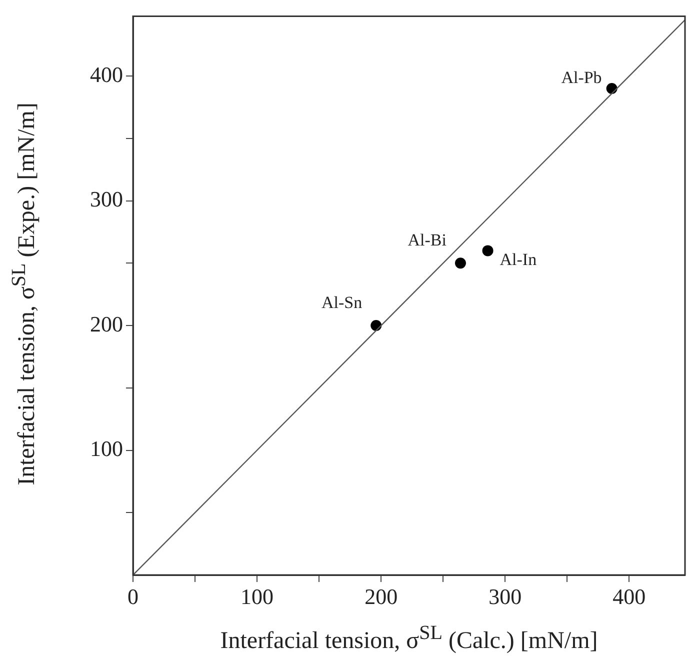  Describe the element at coordinates (257, 596) in the screenshot. I see `x-tick-label: 100` at that location.